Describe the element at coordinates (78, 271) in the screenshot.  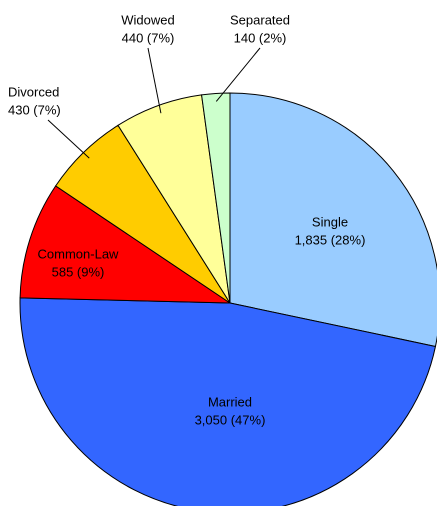
I see `slice-value-label: 585 (9%)` at that location.